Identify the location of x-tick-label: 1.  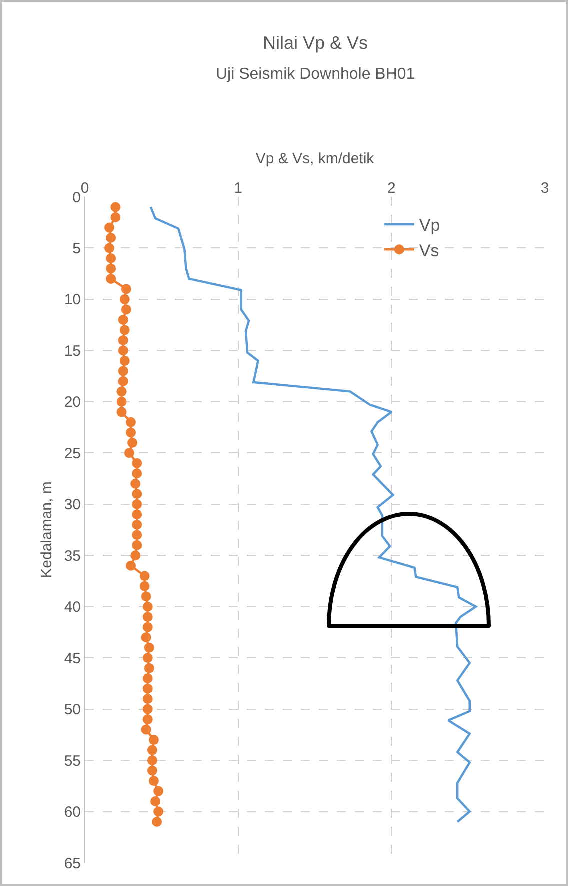
(238, 188).